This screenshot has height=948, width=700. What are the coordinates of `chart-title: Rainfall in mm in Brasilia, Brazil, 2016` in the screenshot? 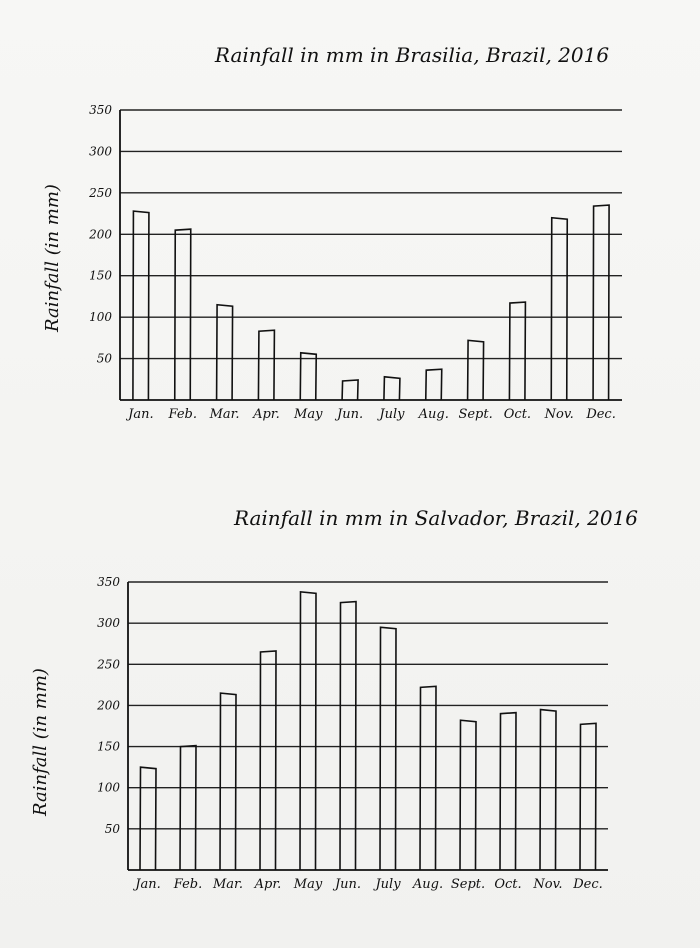 It's located at (411, 55).